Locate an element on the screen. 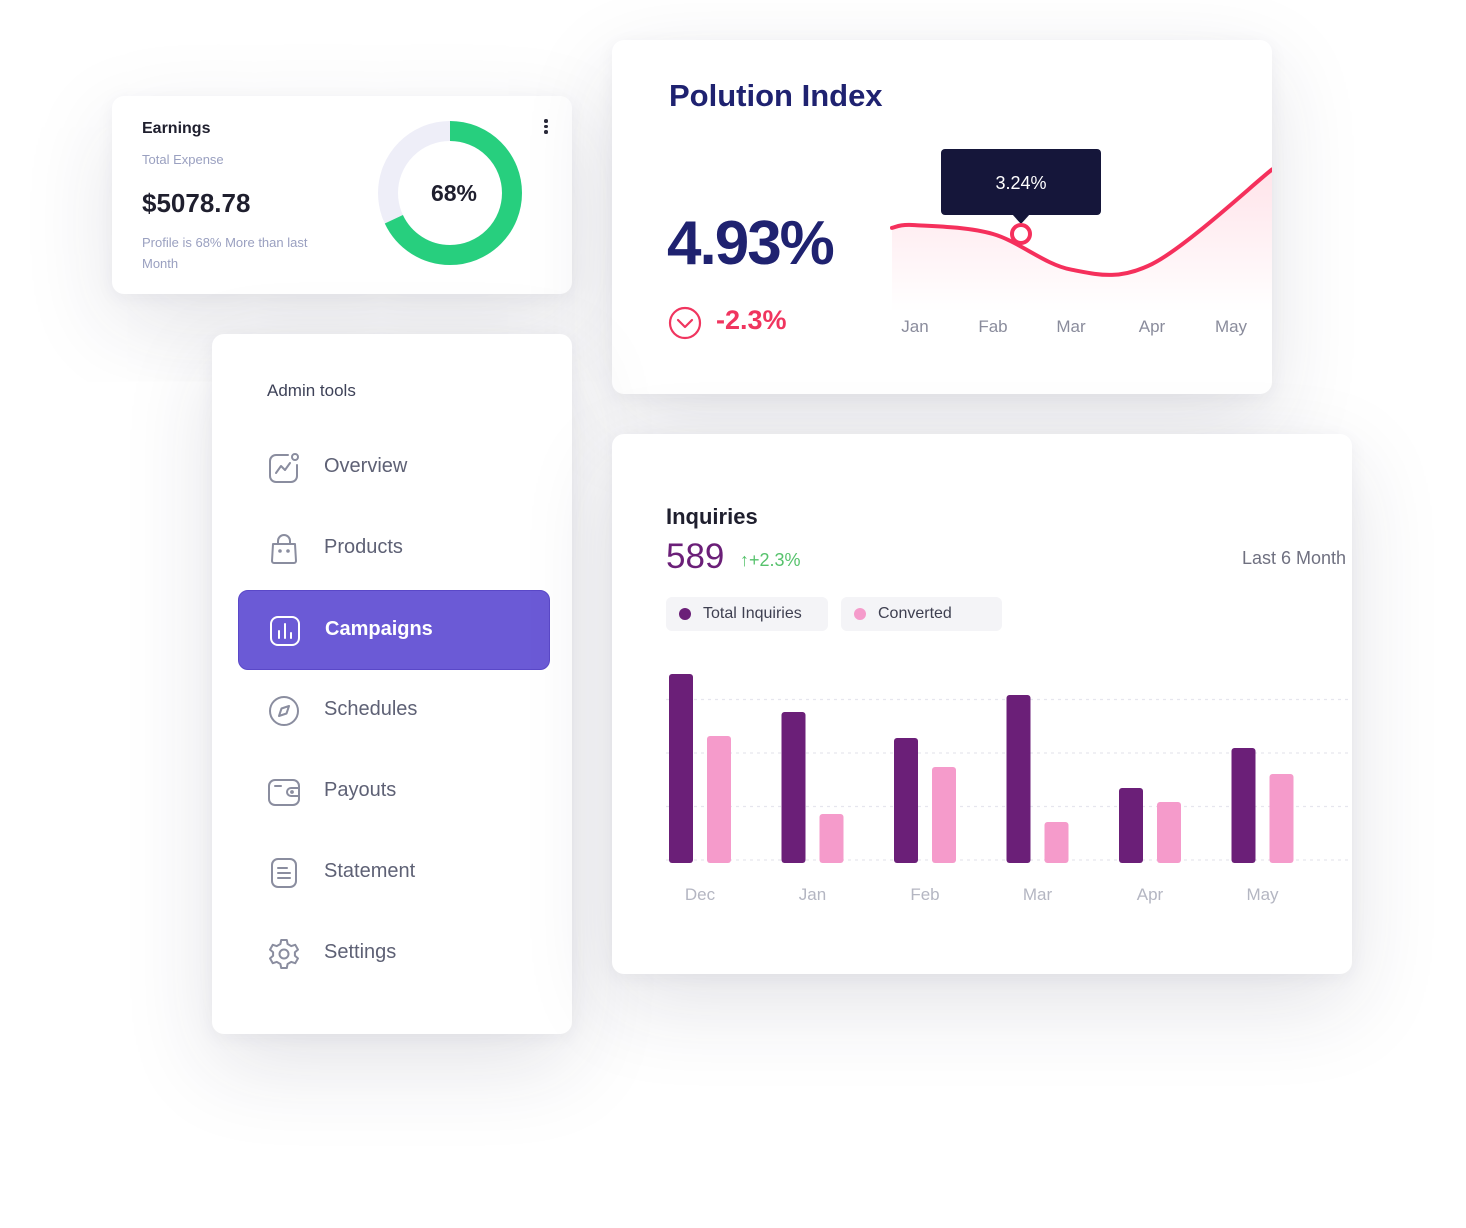  inquiries-total: 589 is located at coordinates (695, 556).